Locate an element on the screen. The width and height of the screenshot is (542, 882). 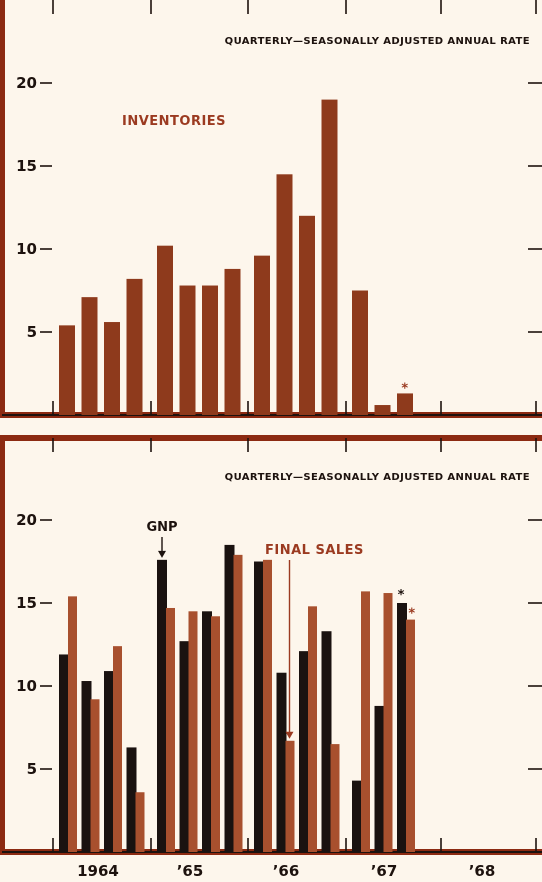
gnp-ytick-label: 15 is located at coordinates (26, 603).